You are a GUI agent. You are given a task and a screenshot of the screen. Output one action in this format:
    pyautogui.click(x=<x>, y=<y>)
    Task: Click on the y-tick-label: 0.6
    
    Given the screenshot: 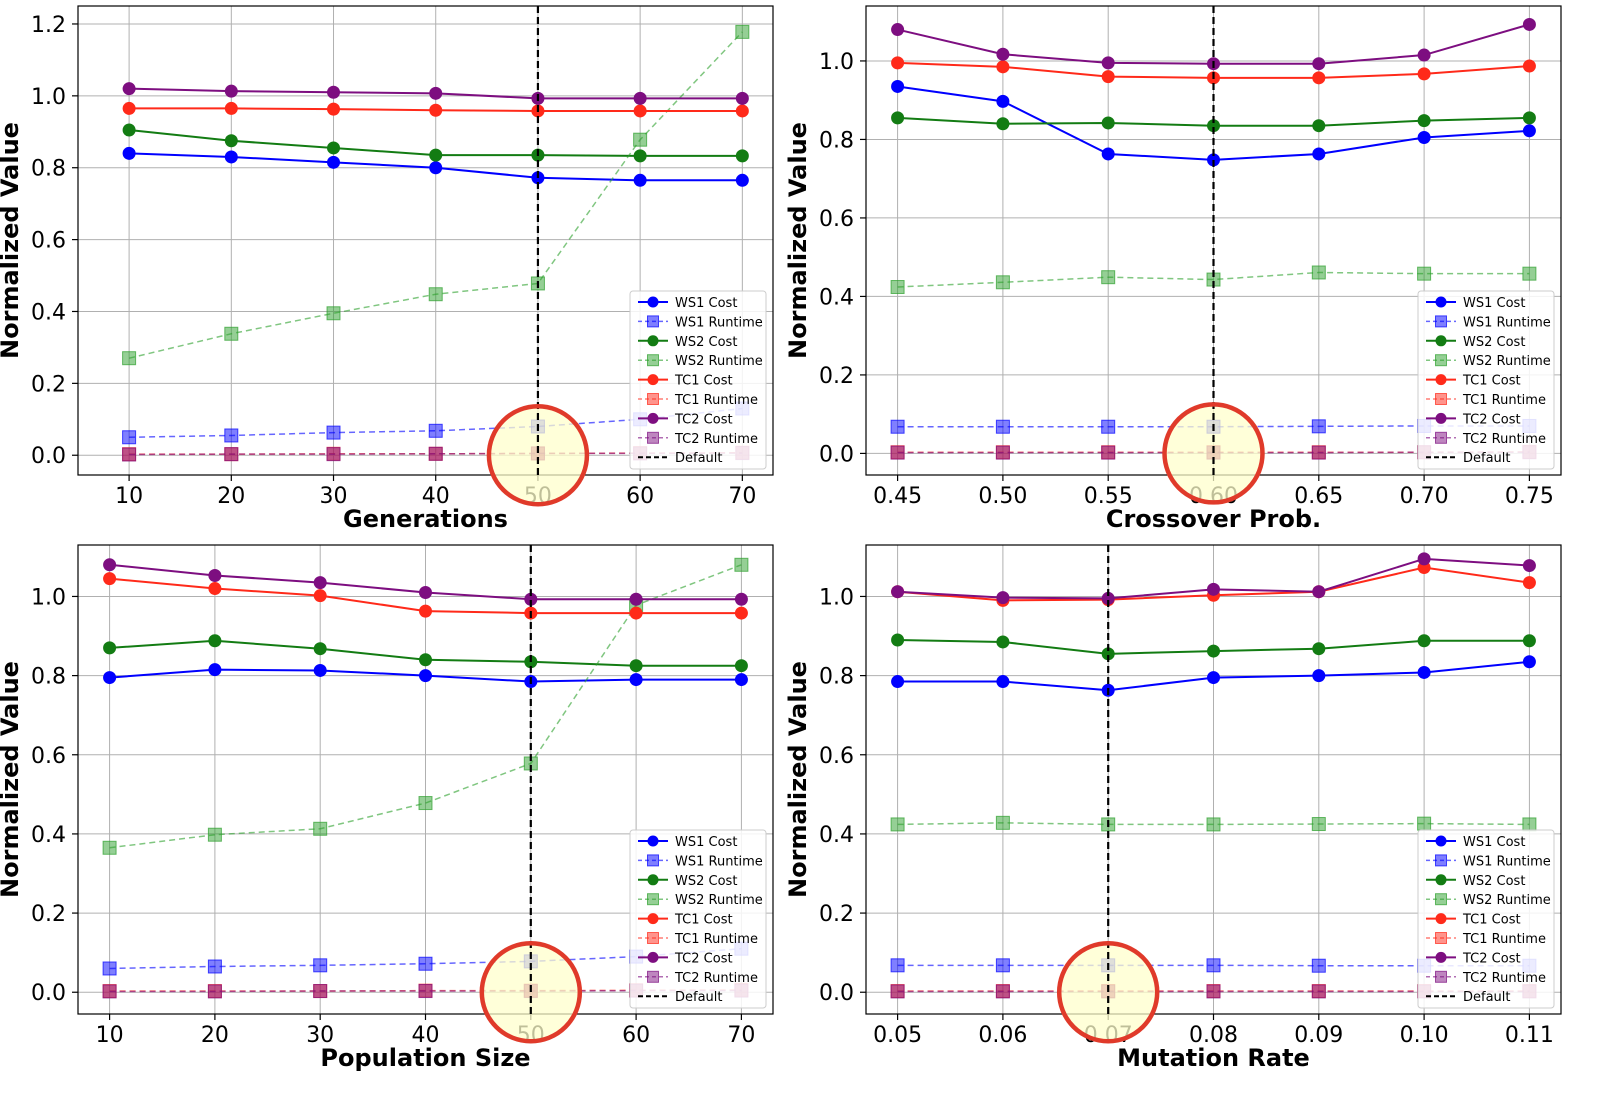 What is the action you would take?
    pyautogui.click(x=48, y=241)
    